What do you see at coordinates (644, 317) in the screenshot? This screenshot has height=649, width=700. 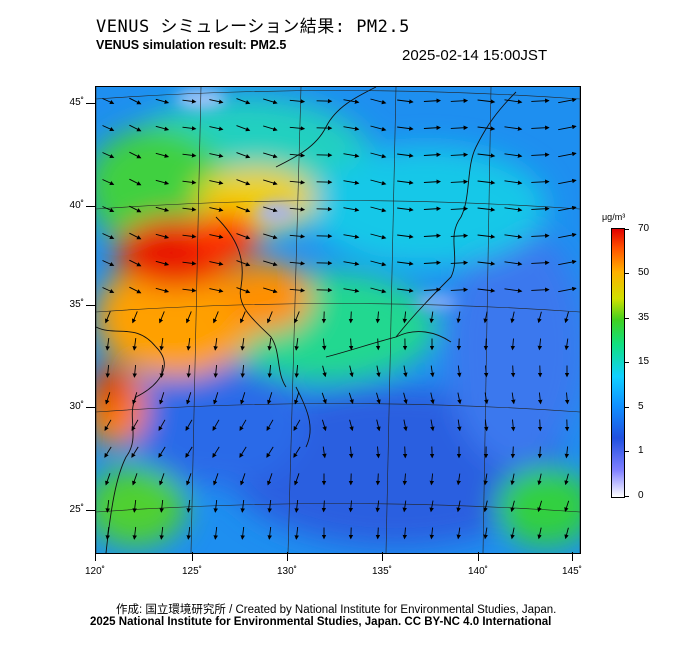 I see `colorbar-tick-35: 35` at bounding box center [644, 317].